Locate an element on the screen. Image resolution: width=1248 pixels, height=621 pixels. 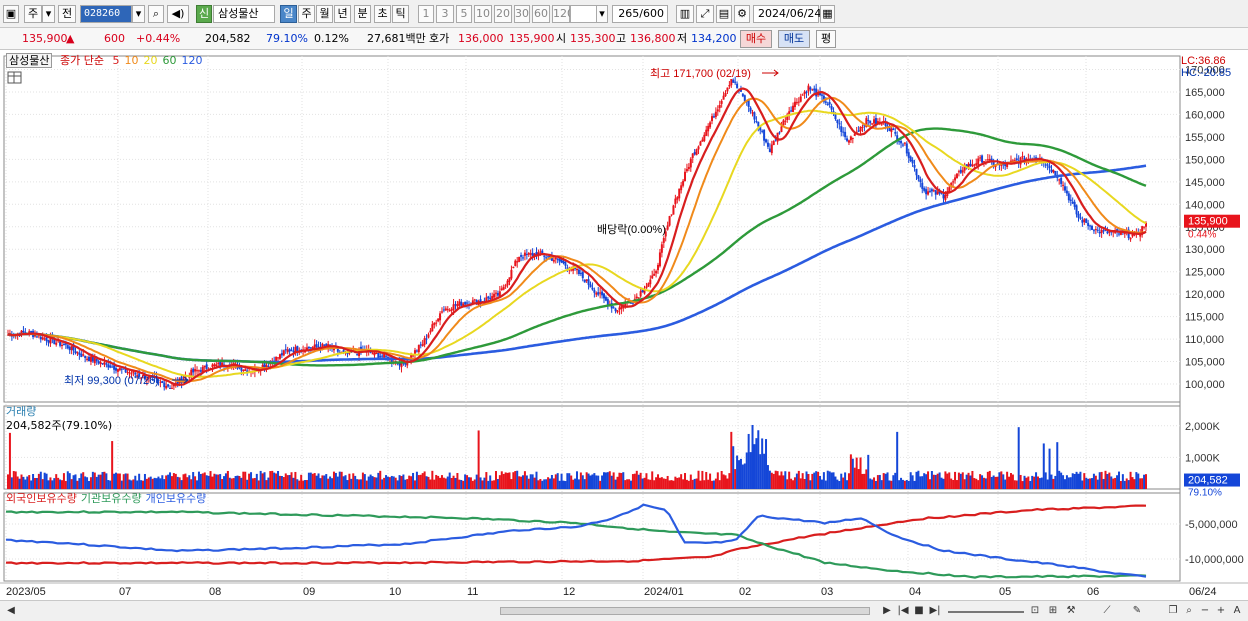
stock-name-field: 삼성물산 is located at coordinates (244, 14).